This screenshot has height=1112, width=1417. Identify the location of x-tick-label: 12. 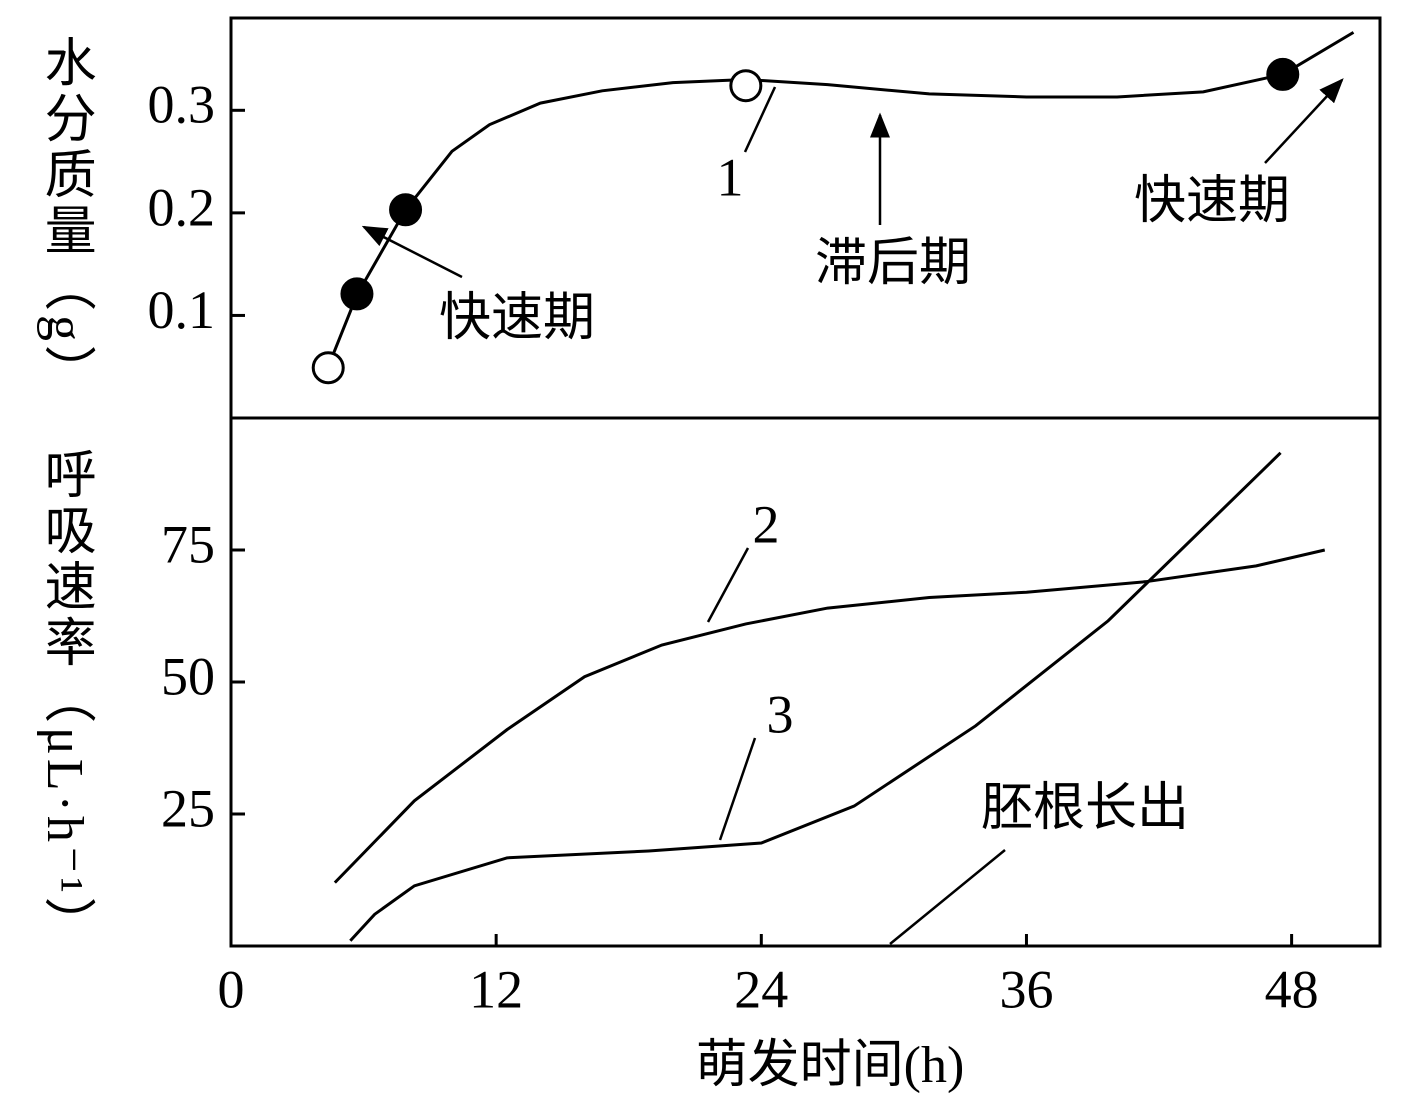
(496, 989).